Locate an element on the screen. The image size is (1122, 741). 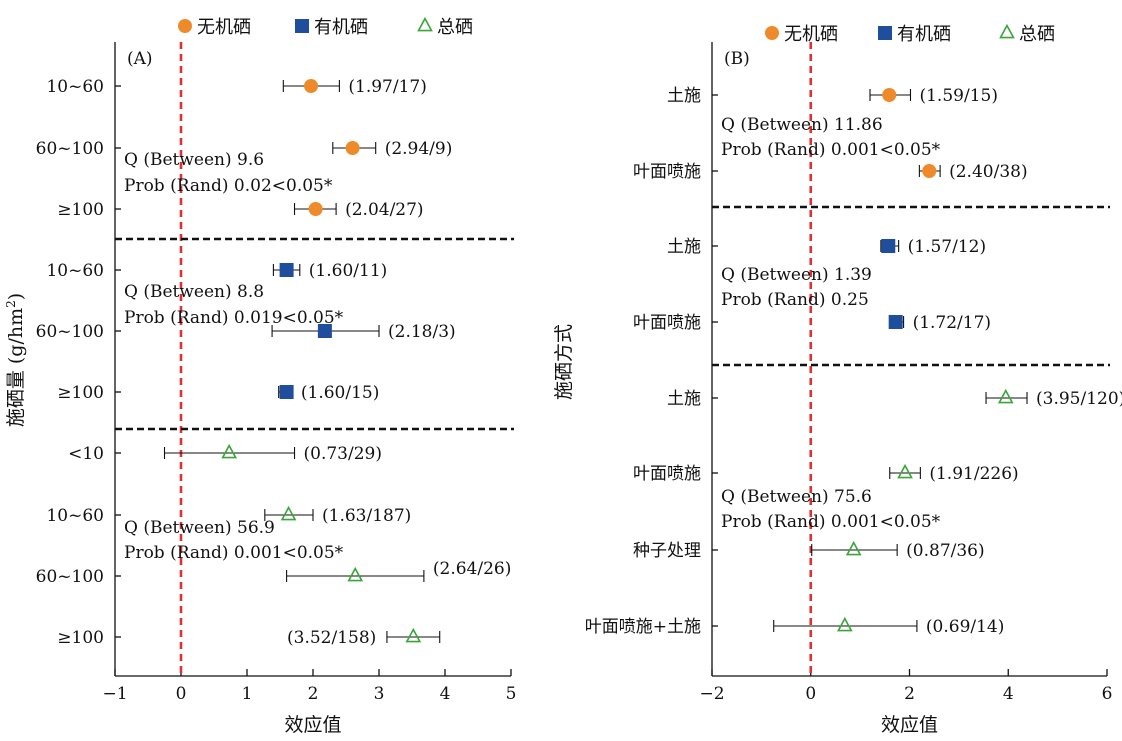
legend-label: 总硒 is located at coordinates (1037, 34).